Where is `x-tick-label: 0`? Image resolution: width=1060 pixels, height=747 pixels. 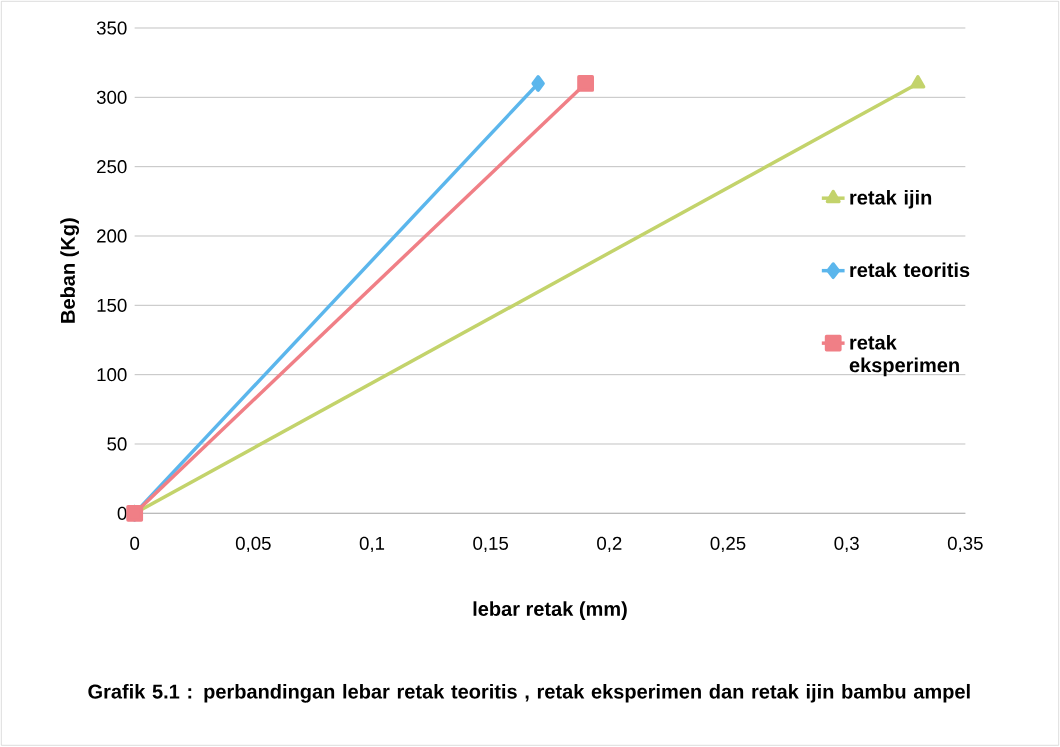 x-tick-label: 0 is located at coordinates (135, 543).